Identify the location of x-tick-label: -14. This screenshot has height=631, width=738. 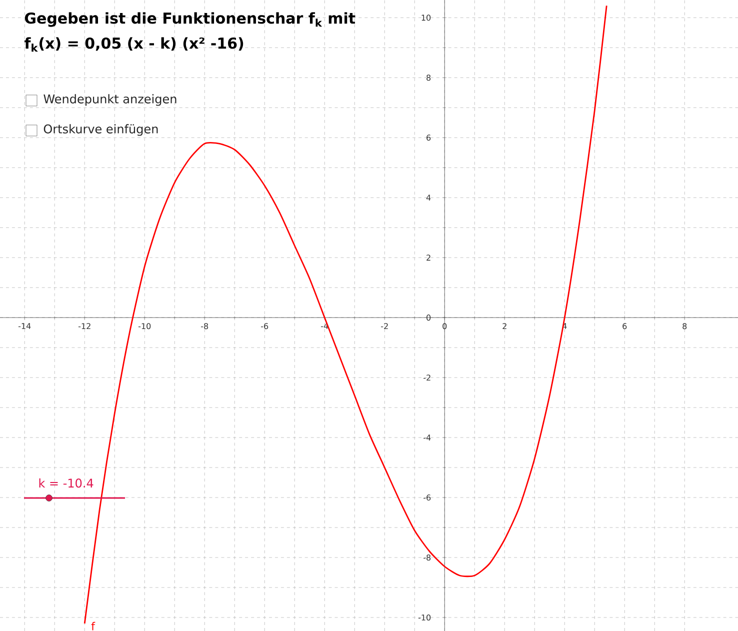
(24, 326).